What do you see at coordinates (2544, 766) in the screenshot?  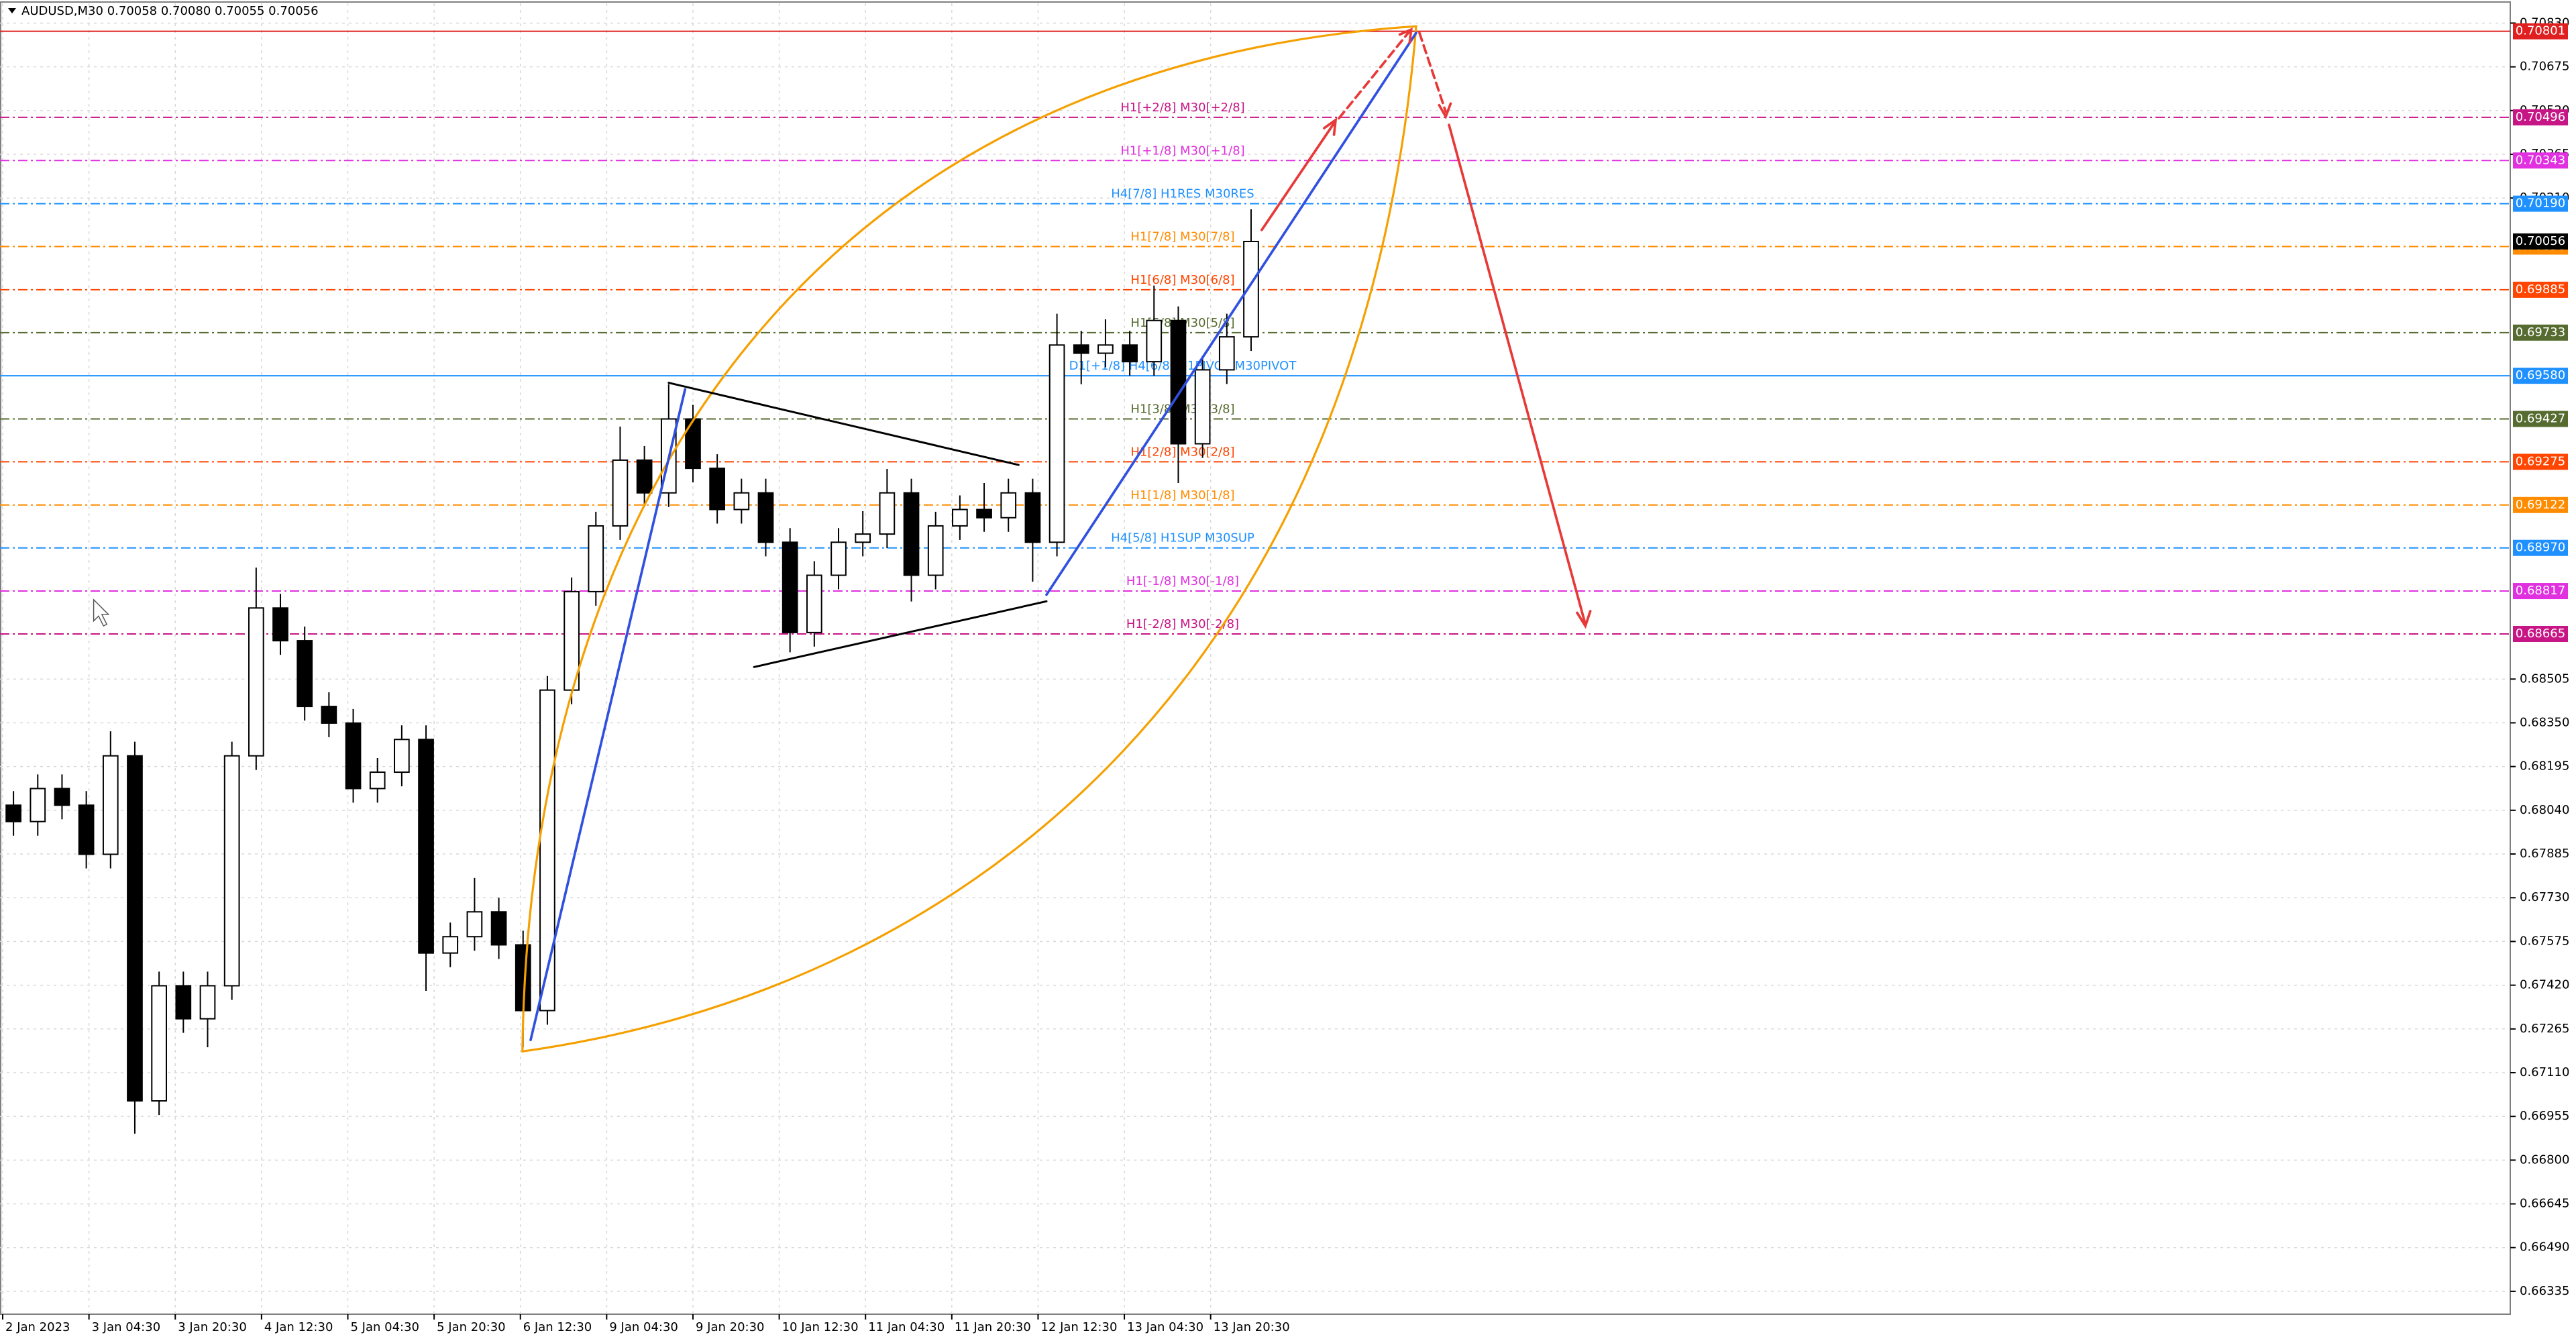 I see `y-tick-label: 0.68195` at bounding box center [2544, 766].